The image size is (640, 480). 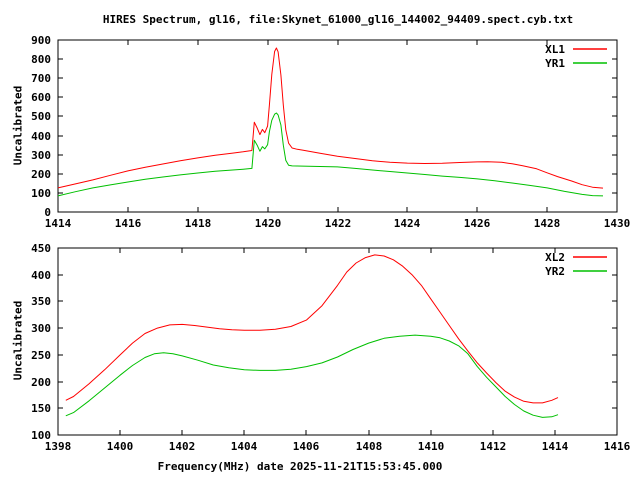 I want to click on x-tick-label: 1408, so click(x=369, y=446).